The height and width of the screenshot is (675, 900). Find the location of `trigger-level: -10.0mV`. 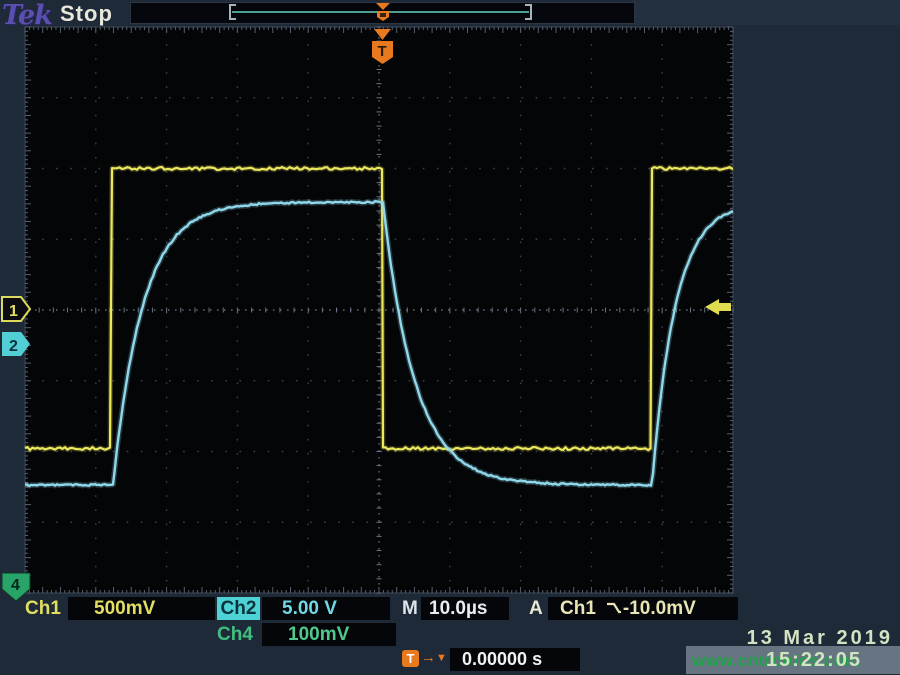

trigger-level: -10.0mV is located at coordinates (659, 608).